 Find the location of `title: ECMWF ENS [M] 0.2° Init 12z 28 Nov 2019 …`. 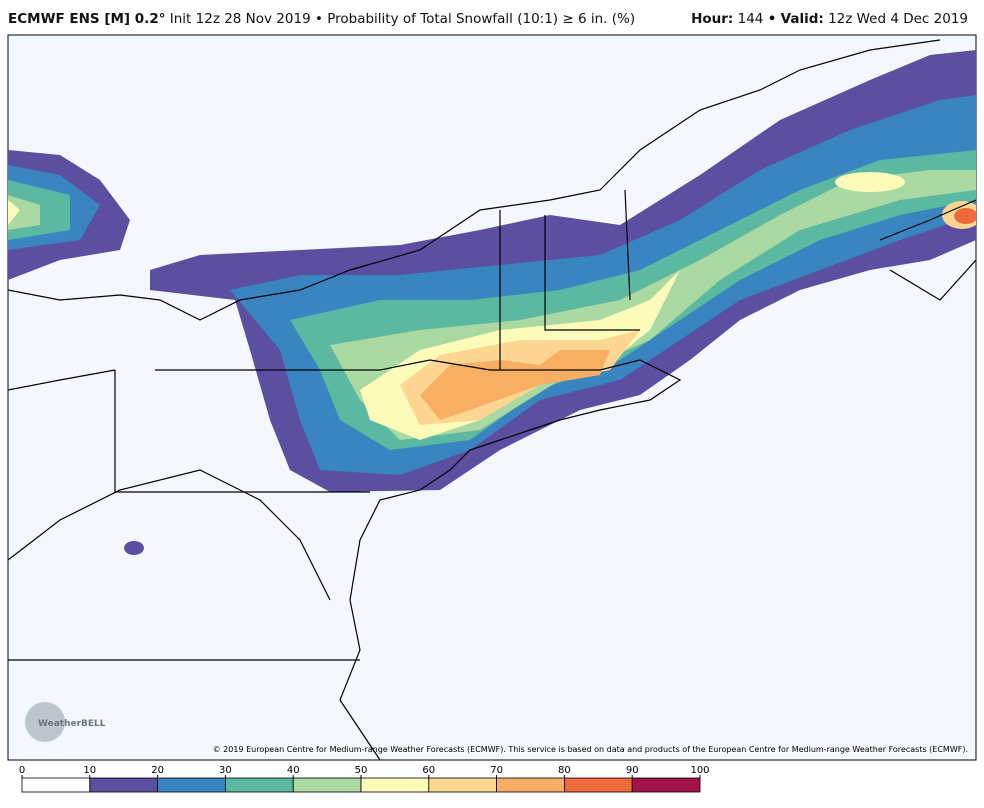

title: ECMWF ENS [M] 0.2° Init 12z 28 Nov 2019 … is located at coordinates (321, 19).